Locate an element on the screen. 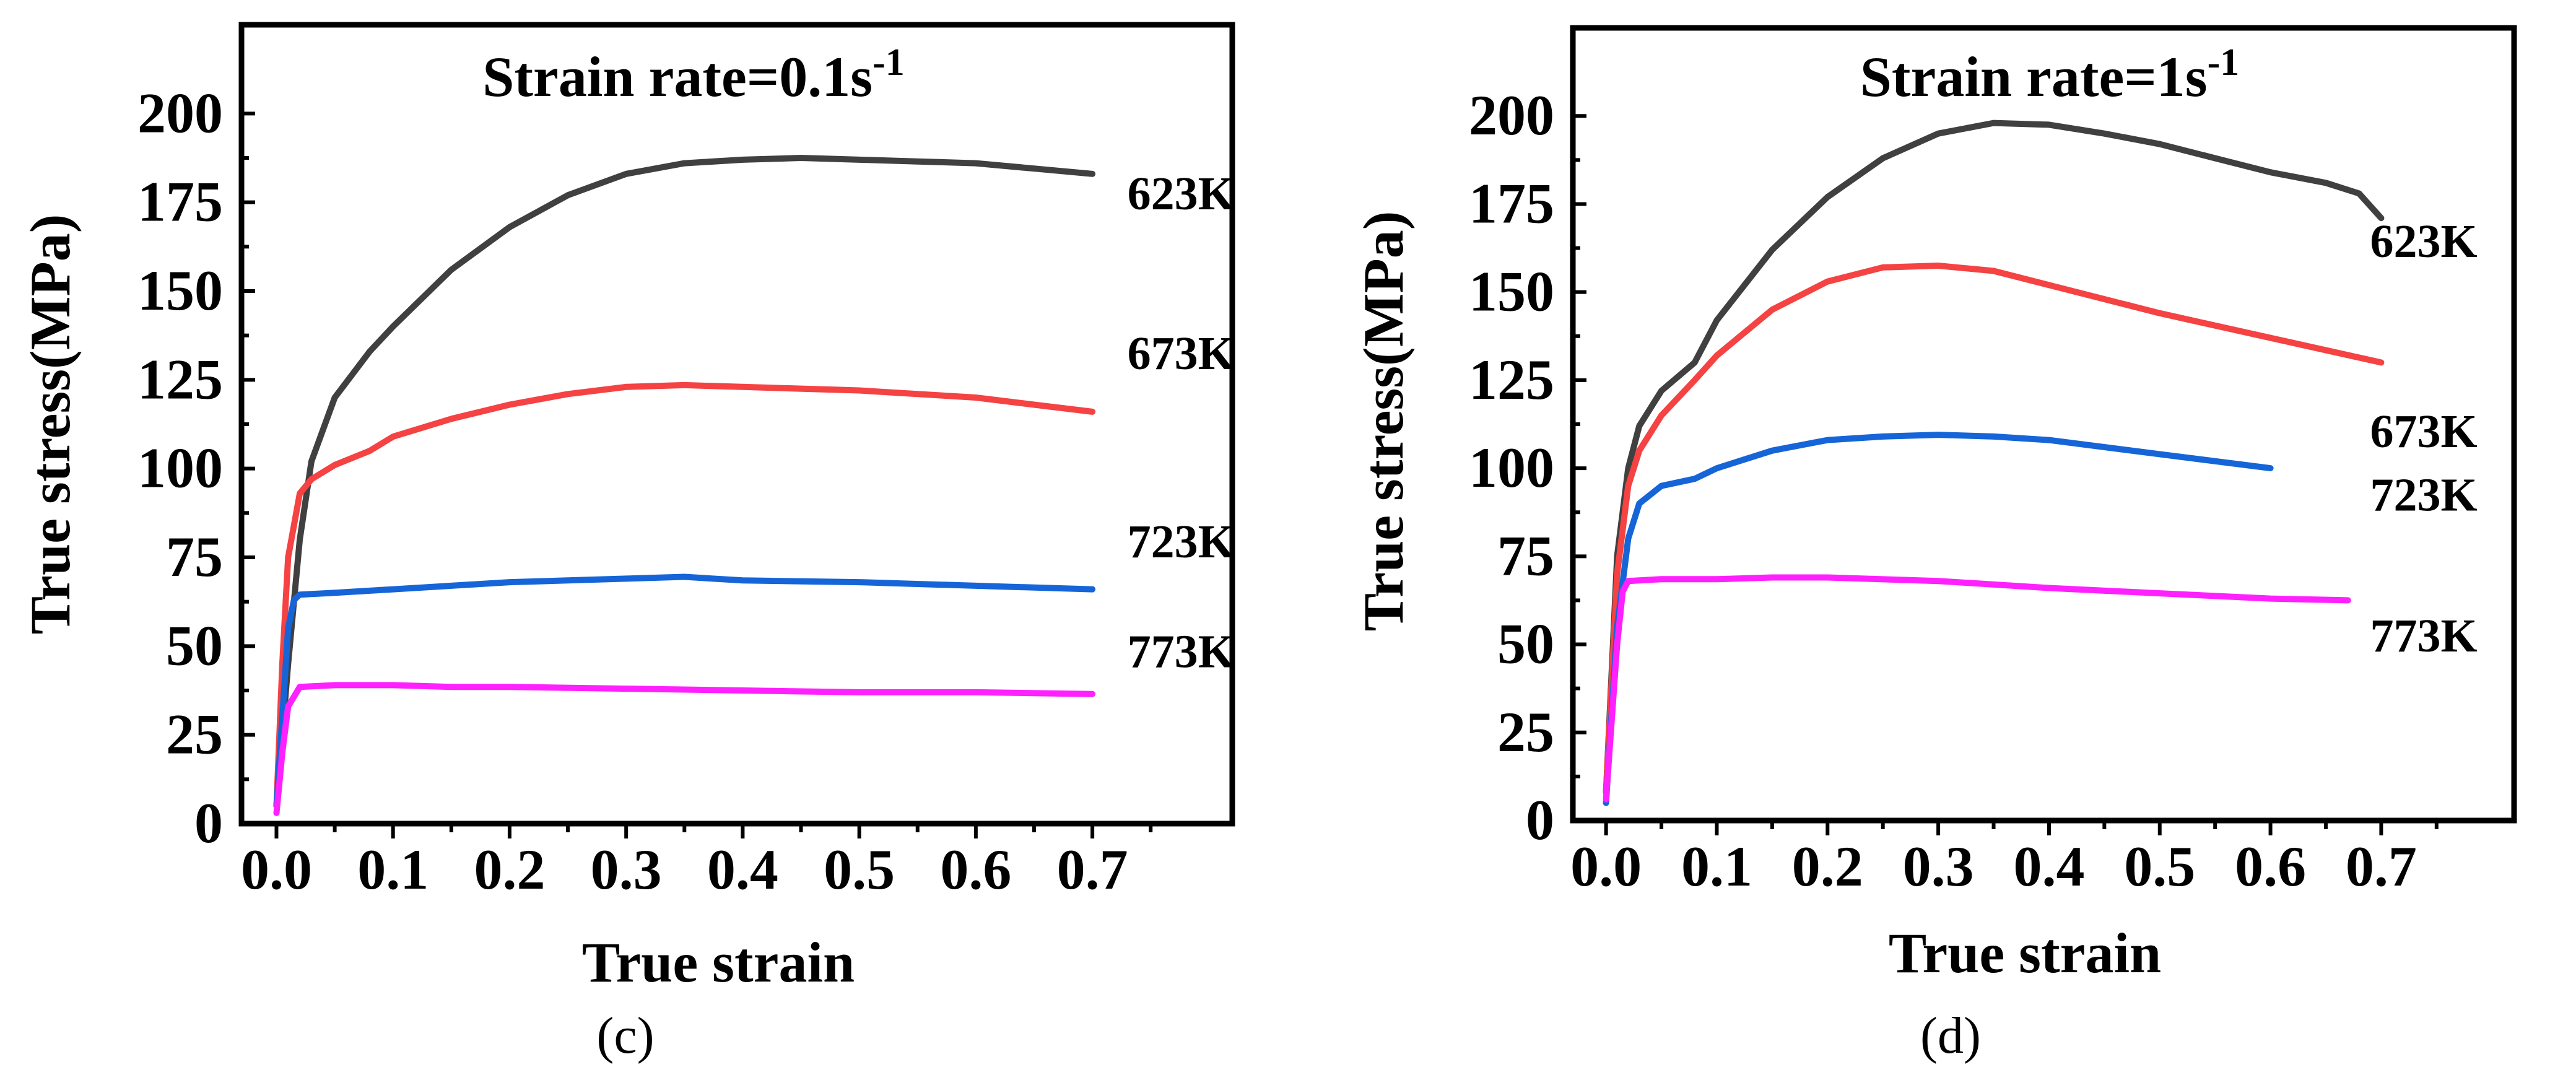  panel-caption-c: (c) is located at coordinates (625, 1036).